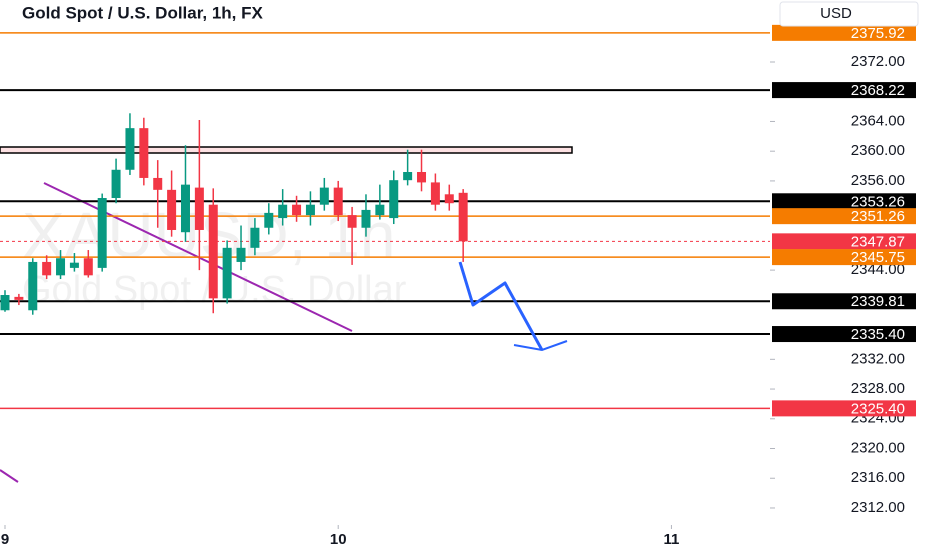 Image resolution: width=932 pixels, height=550 pixels. I want to click on level-label: 2335.40, so click(878, 334).